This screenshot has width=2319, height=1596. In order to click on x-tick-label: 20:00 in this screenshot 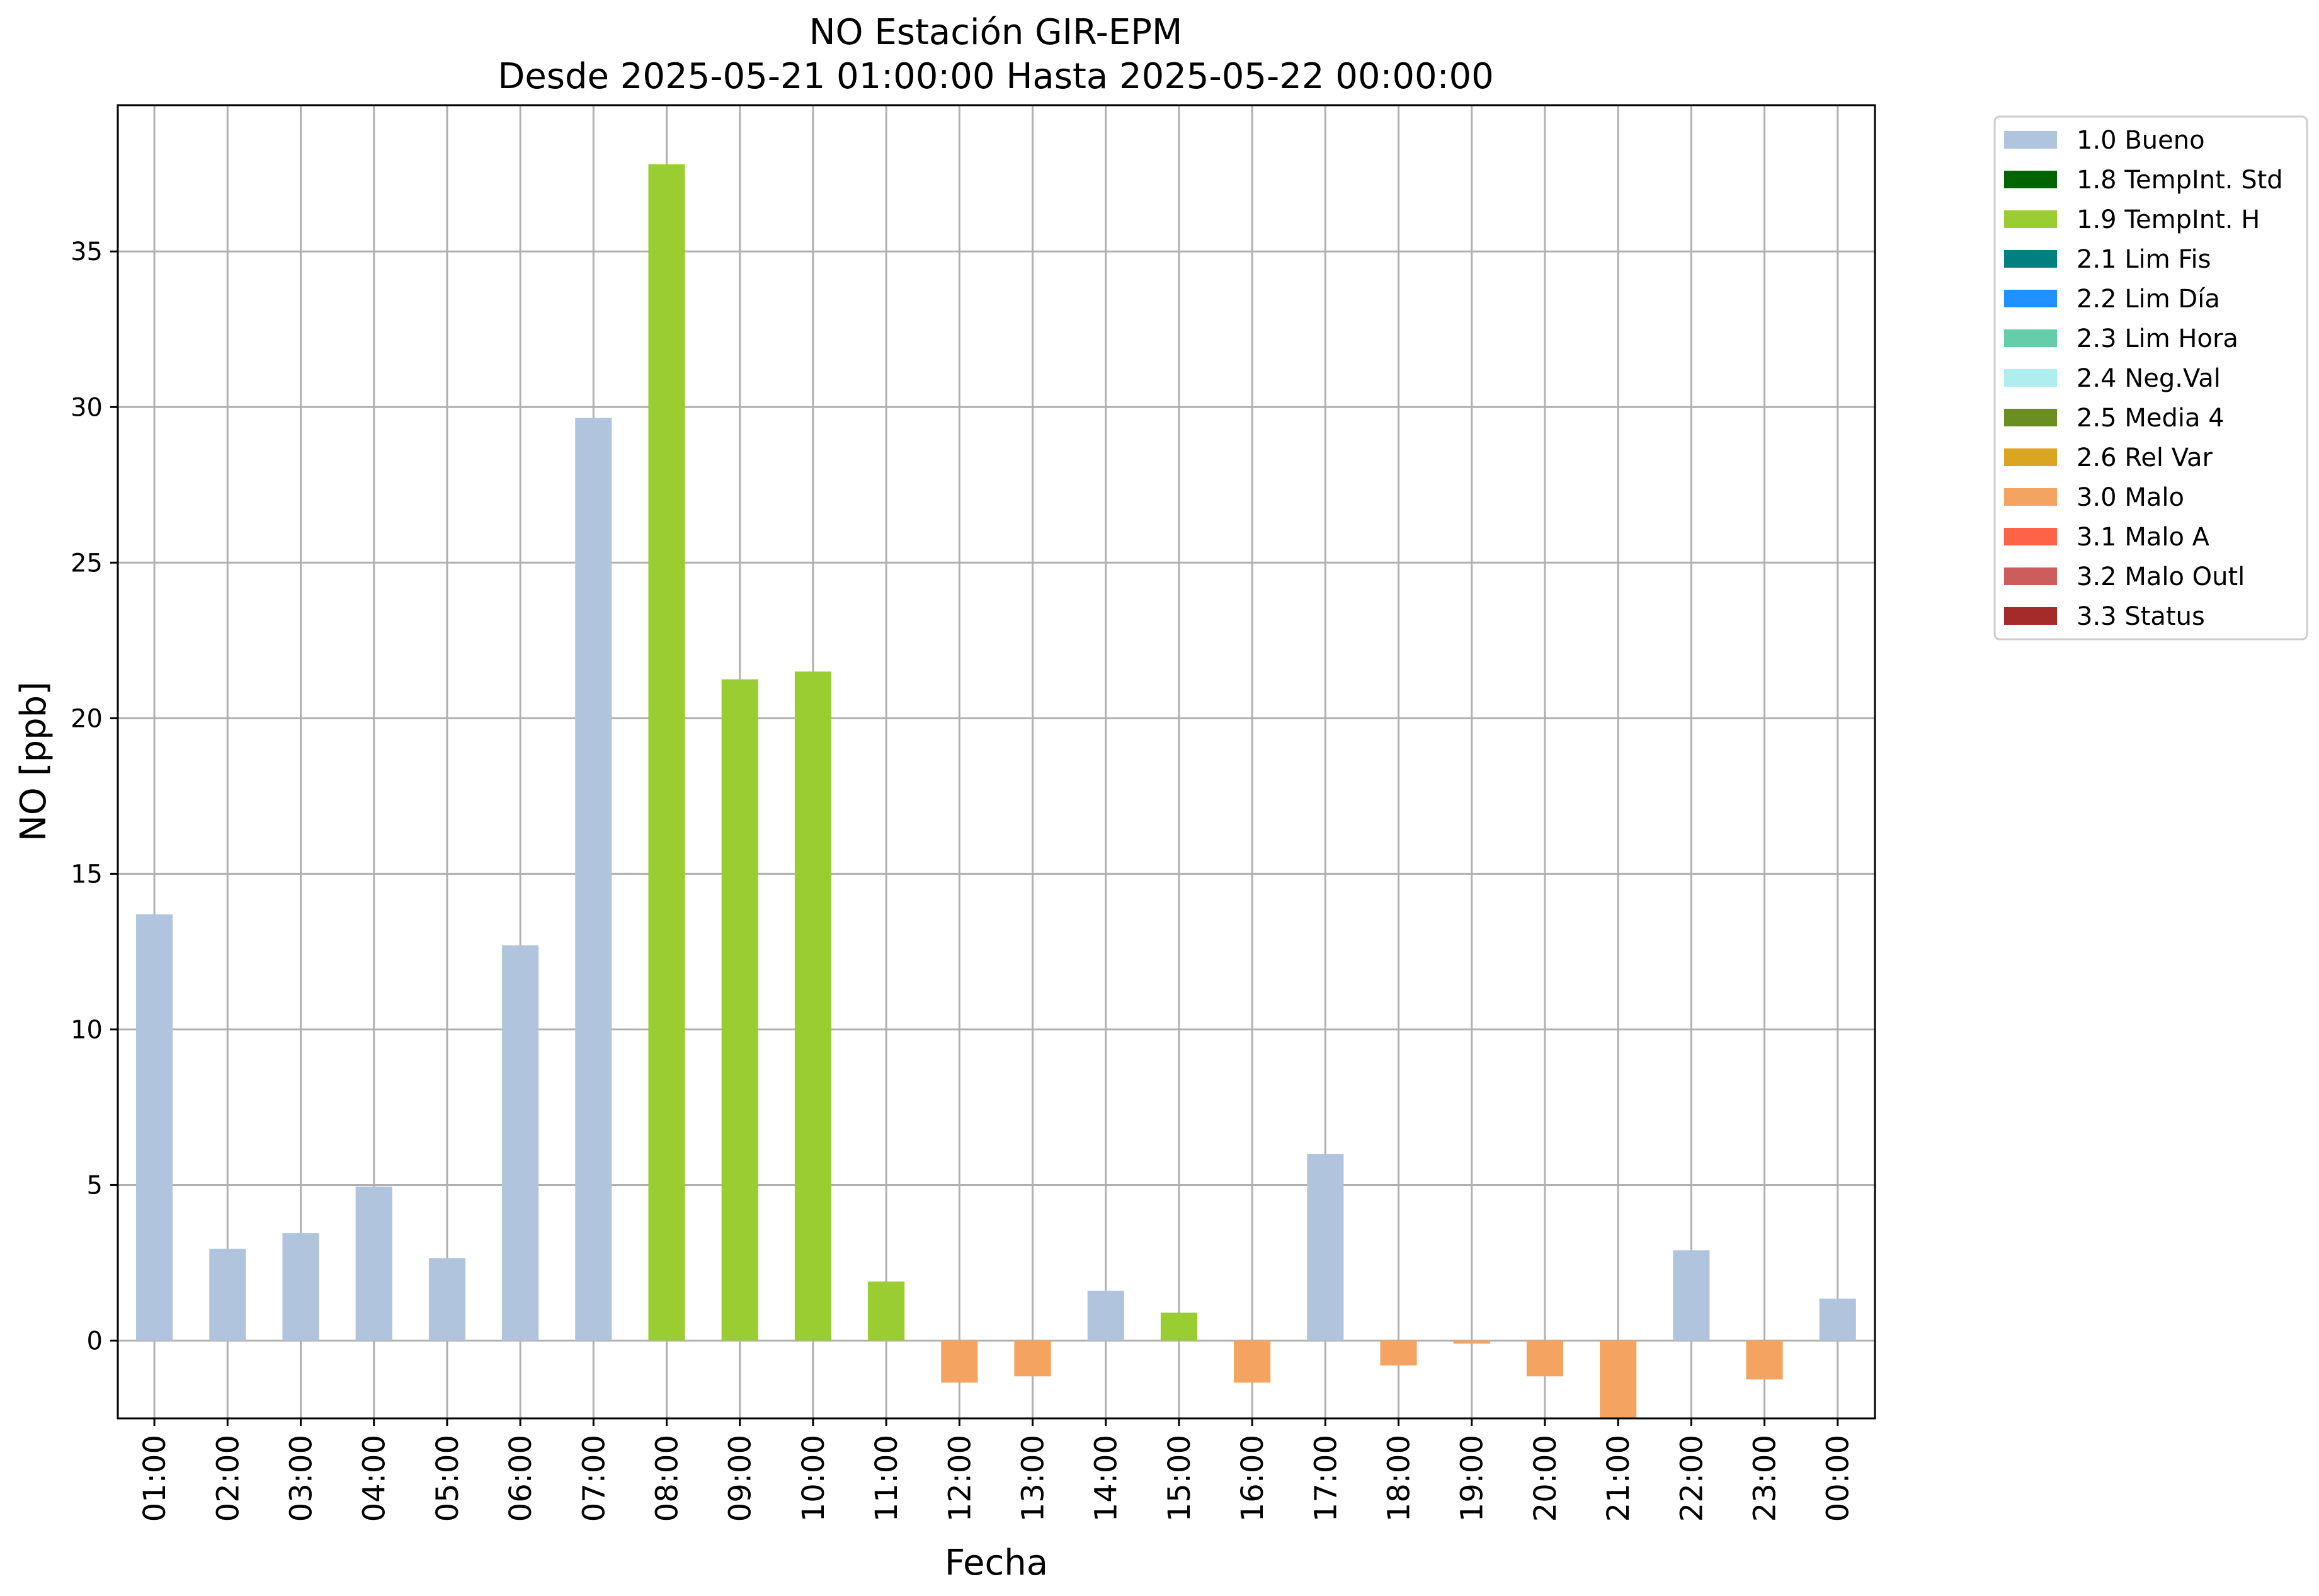, I will do `click(1545, 1478)`.